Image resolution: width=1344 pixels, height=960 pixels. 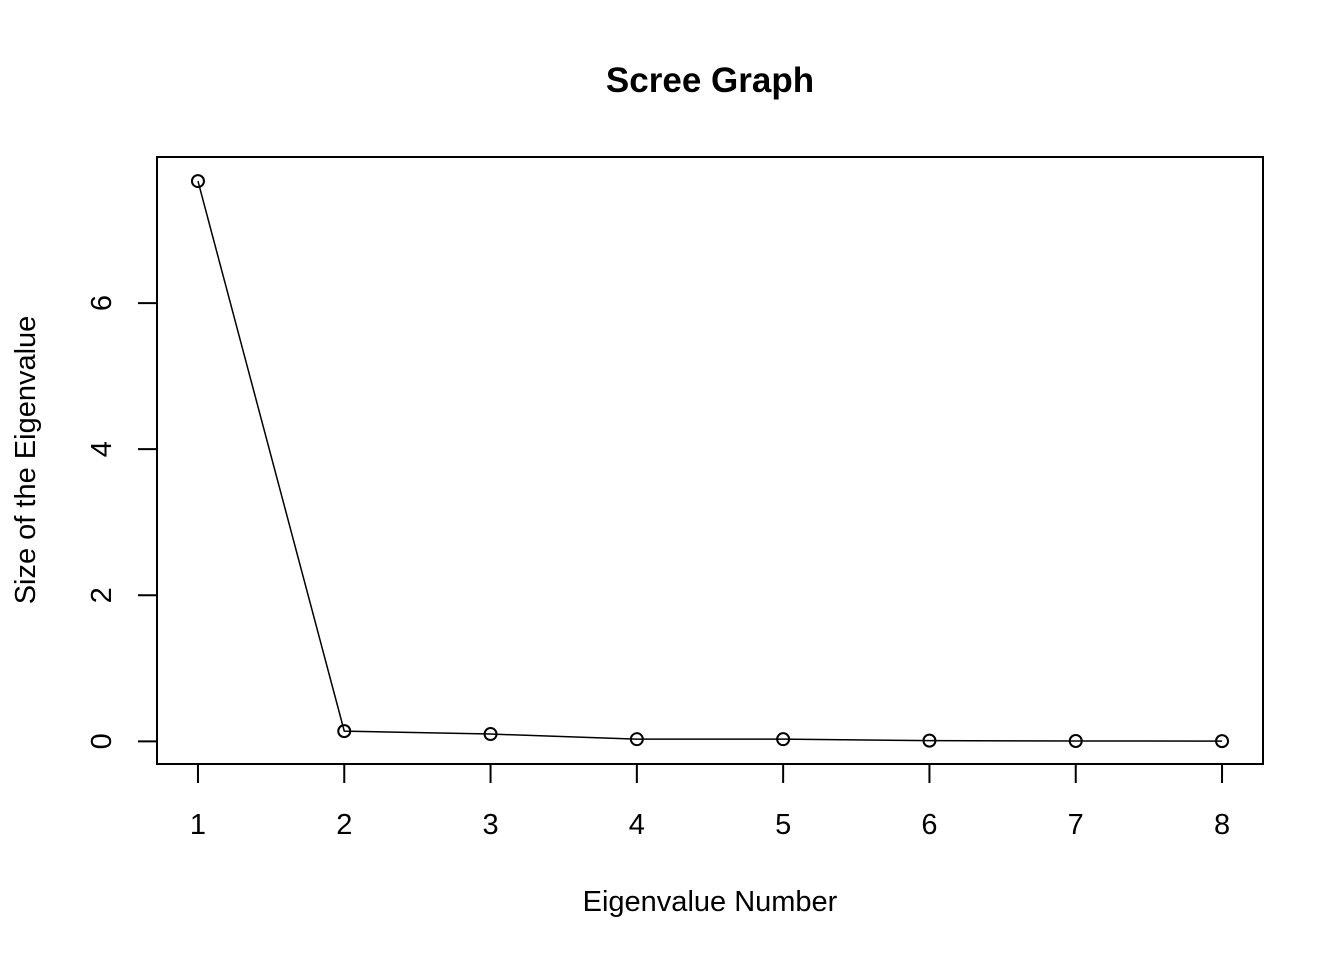 What do you see at coordinates (710, 802) in the screenshot?
I see `x-axis: 1 2 3 4 5 6 7 8` at bounding box center [710, 802].